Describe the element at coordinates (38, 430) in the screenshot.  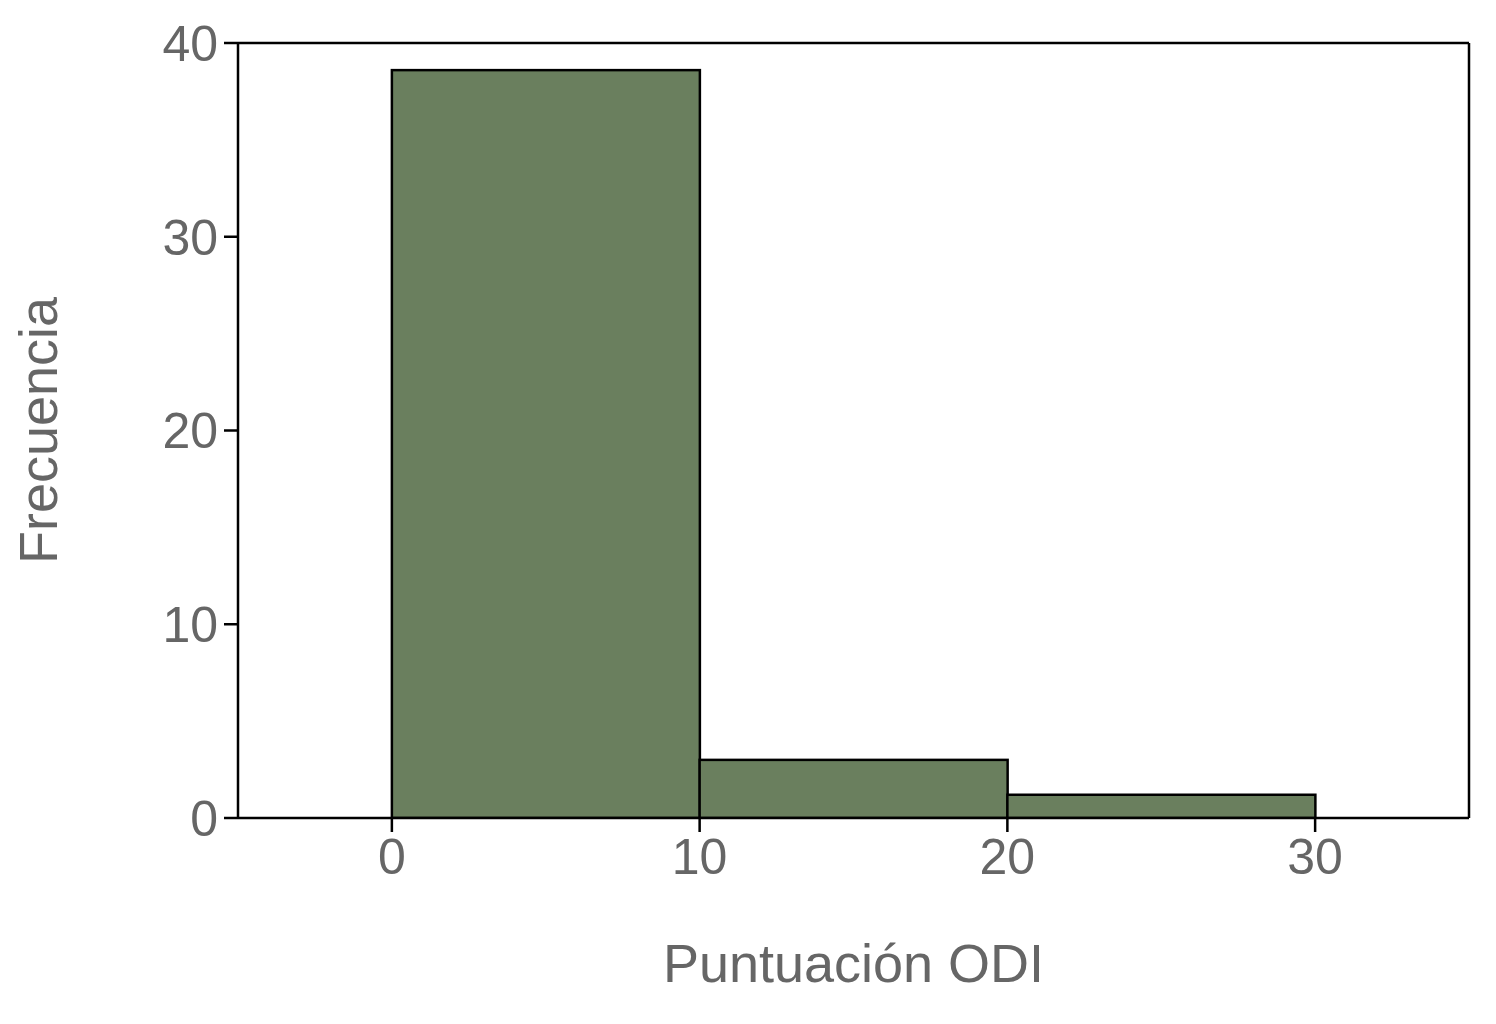
I see `y-axis-title: Frecuencia` at that location.